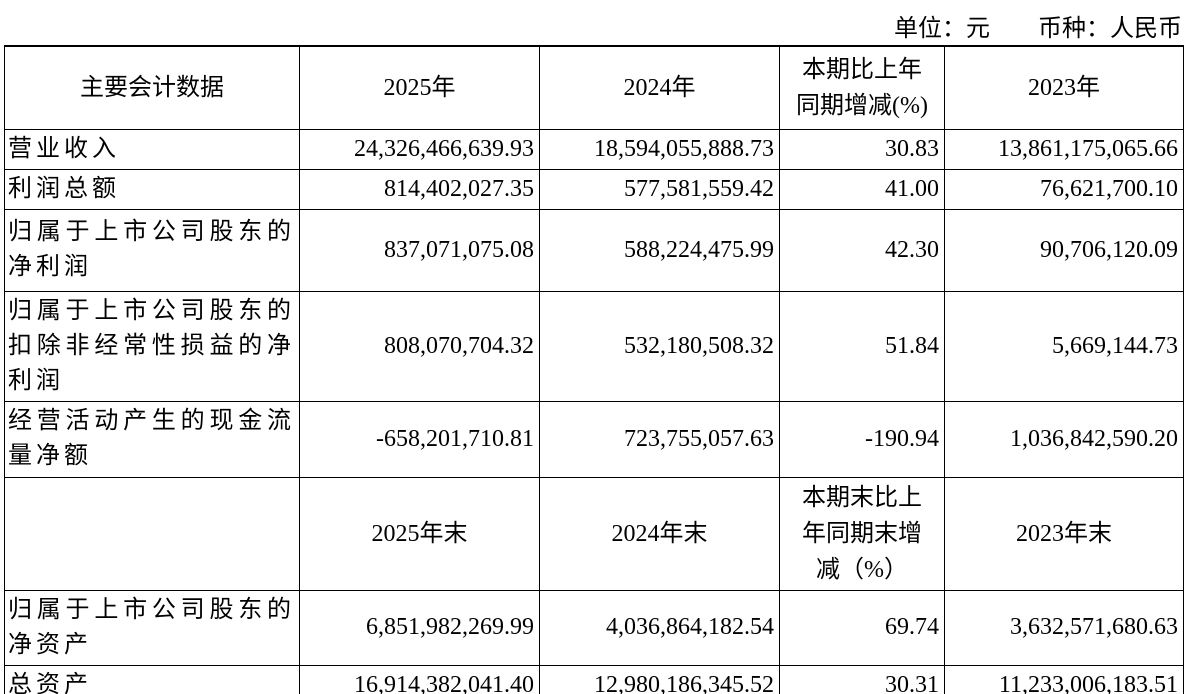 The width and height of the screenshot is (1186, 694). I want to click on row-label: 归属于上市公司股东的净利润, so click(152, 250).